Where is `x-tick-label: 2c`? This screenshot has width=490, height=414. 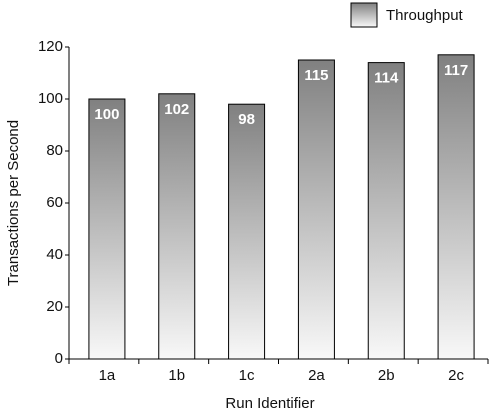
x-tick-label: 2c is located at coordinates (456, 375).